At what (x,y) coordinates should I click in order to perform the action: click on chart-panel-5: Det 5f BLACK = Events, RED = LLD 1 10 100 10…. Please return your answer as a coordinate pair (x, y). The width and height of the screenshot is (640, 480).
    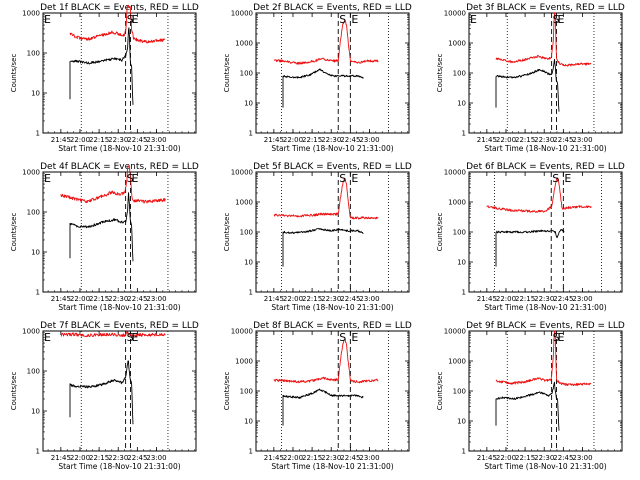
    Looking at the image, I should click on (317, 237).